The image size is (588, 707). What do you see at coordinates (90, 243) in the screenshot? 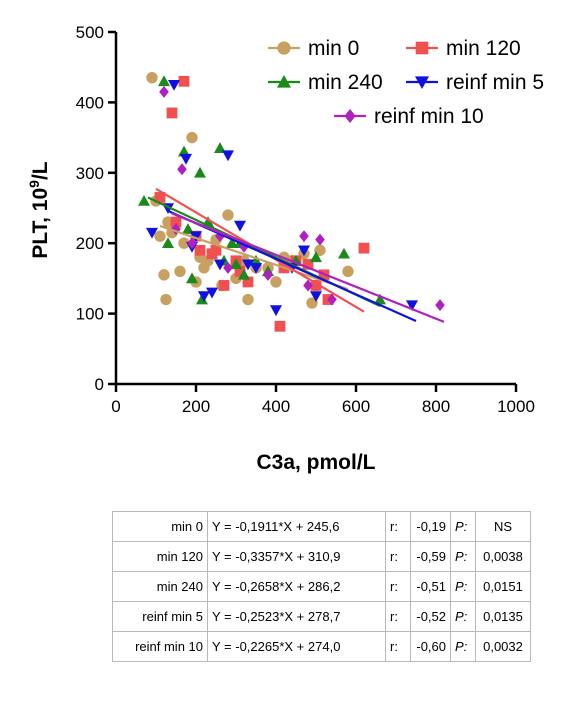
I see `y-tick-label: 200` at bounding box center [90, 243].